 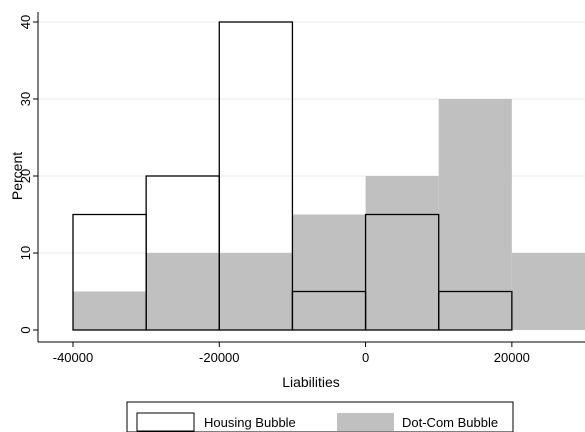 What do you see at coordinates (320, 416) in the screenshot?
I see `legend: Housing Bubble Dot-Com Bubble` at bounding box center [320, 416].